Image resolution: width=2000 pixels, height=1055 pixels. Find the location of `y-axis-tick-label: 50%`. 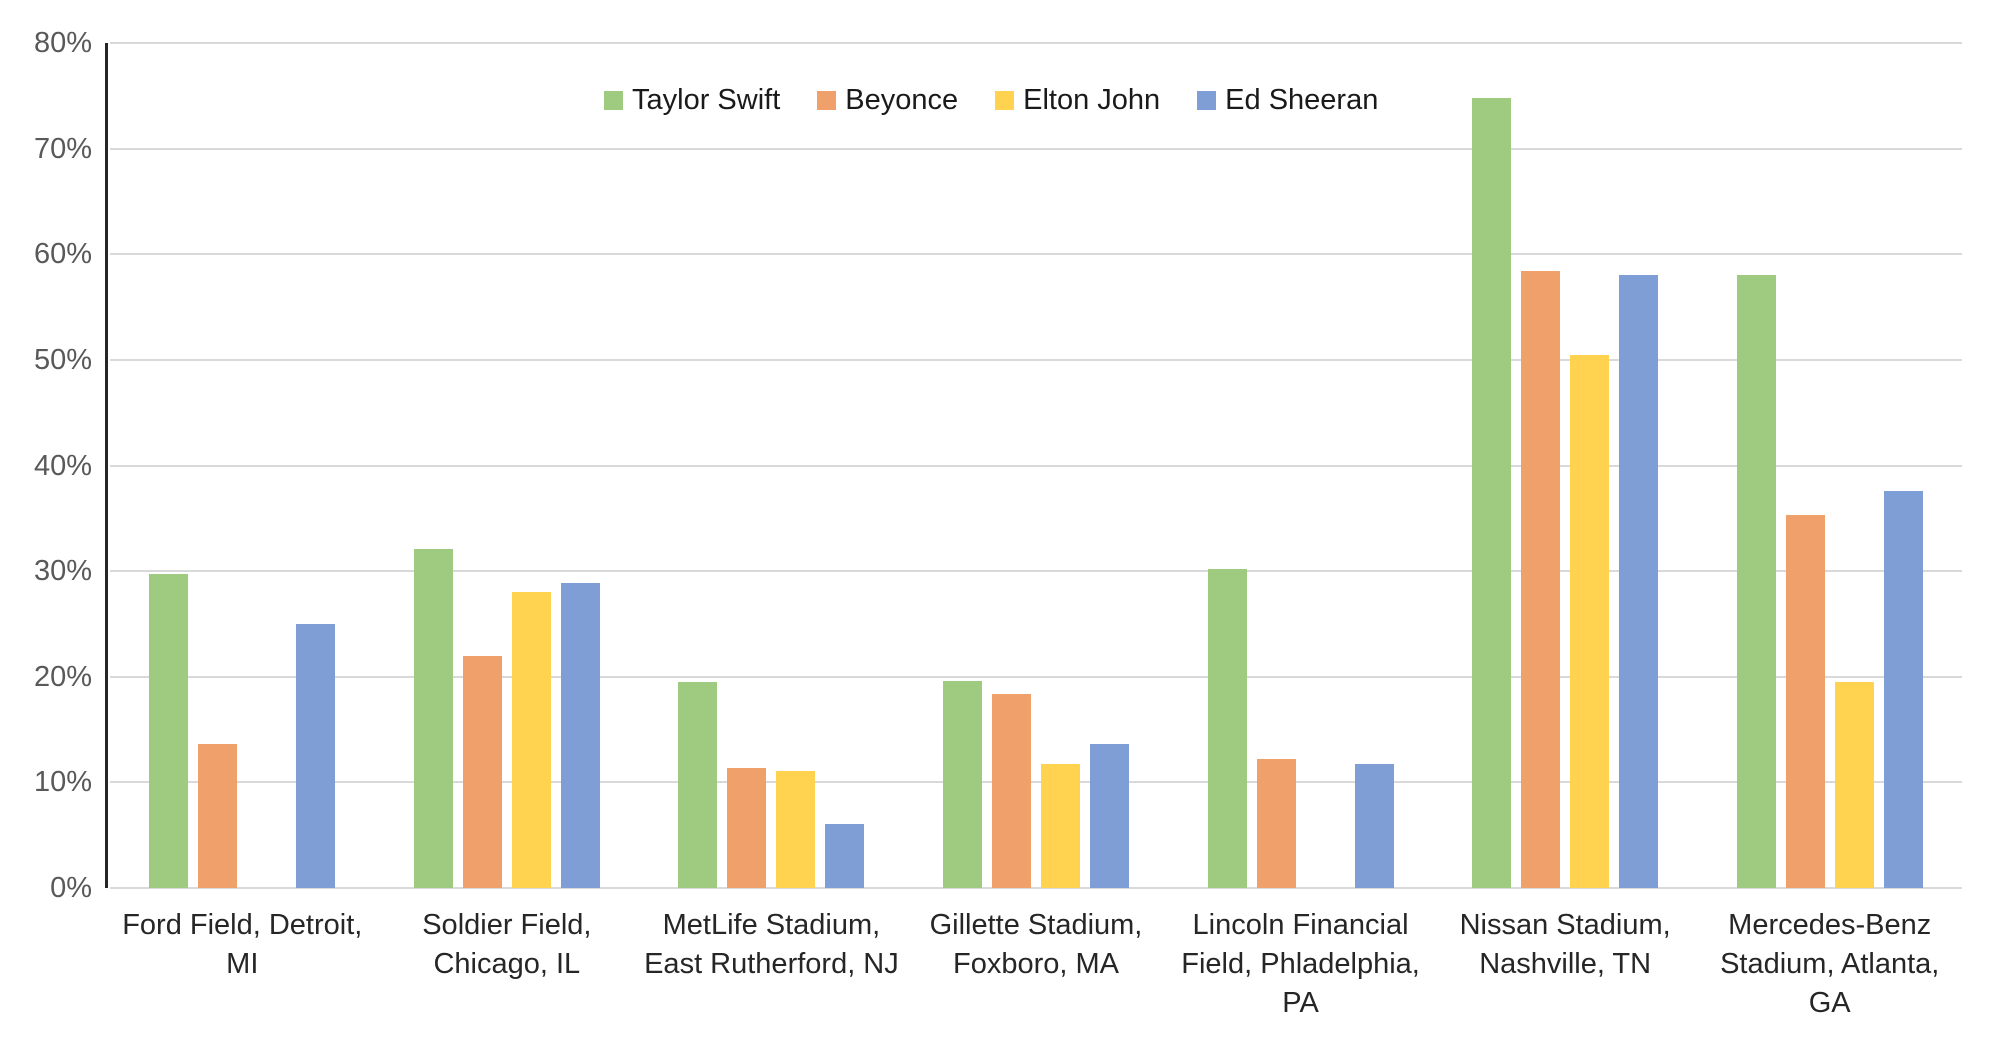

y-axis-tick-label: 50% is located at coordinates (62, 359).